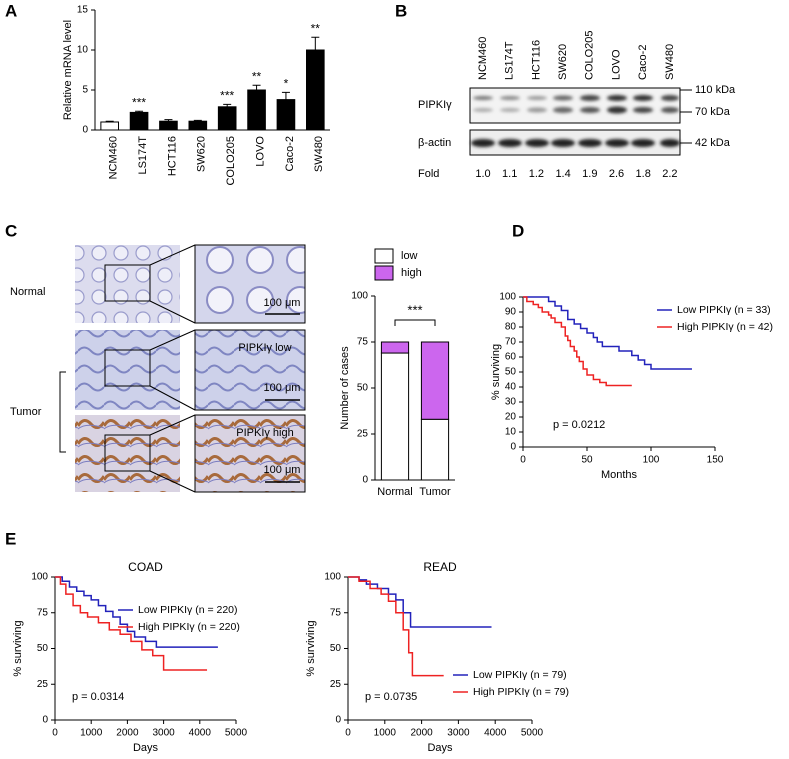  Describe the element at coordinates (127, 733) in the screenshot. I see `x-tick-label: 2000` at that location.